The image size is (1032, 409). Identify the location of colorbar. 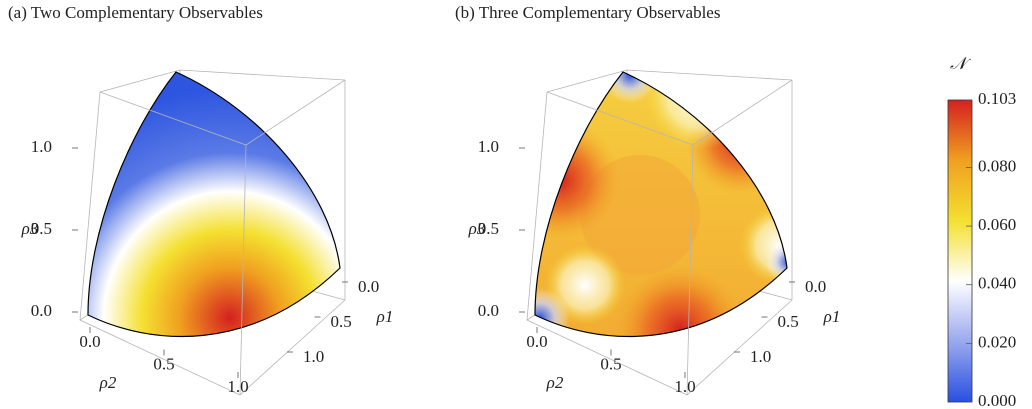
(960, 251).